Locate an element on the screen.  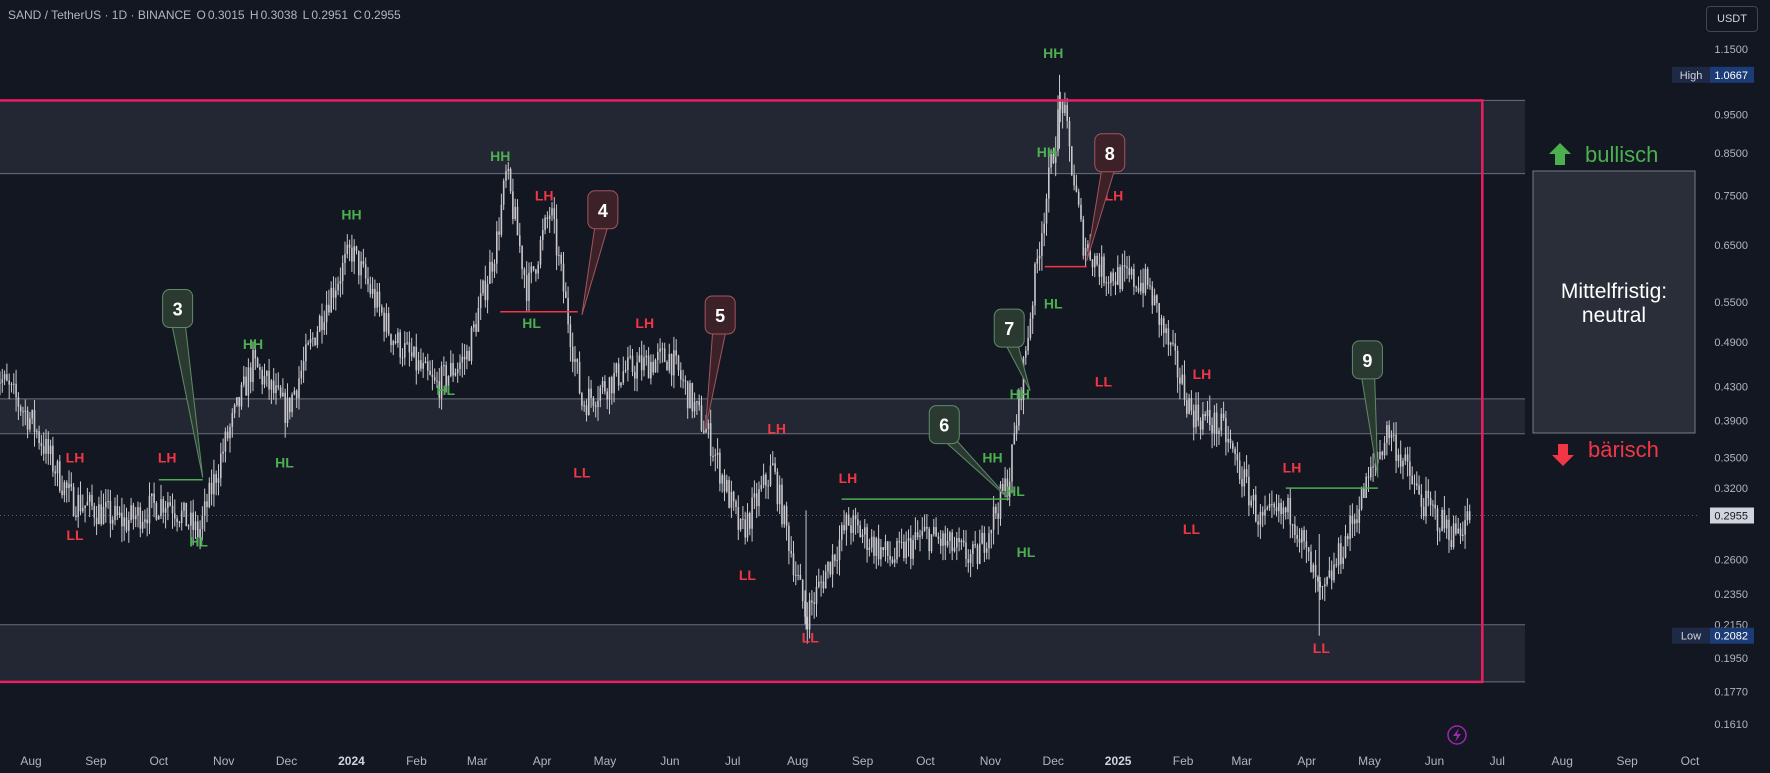
high-value: 0.3038 is located at coordinates (279, 15).